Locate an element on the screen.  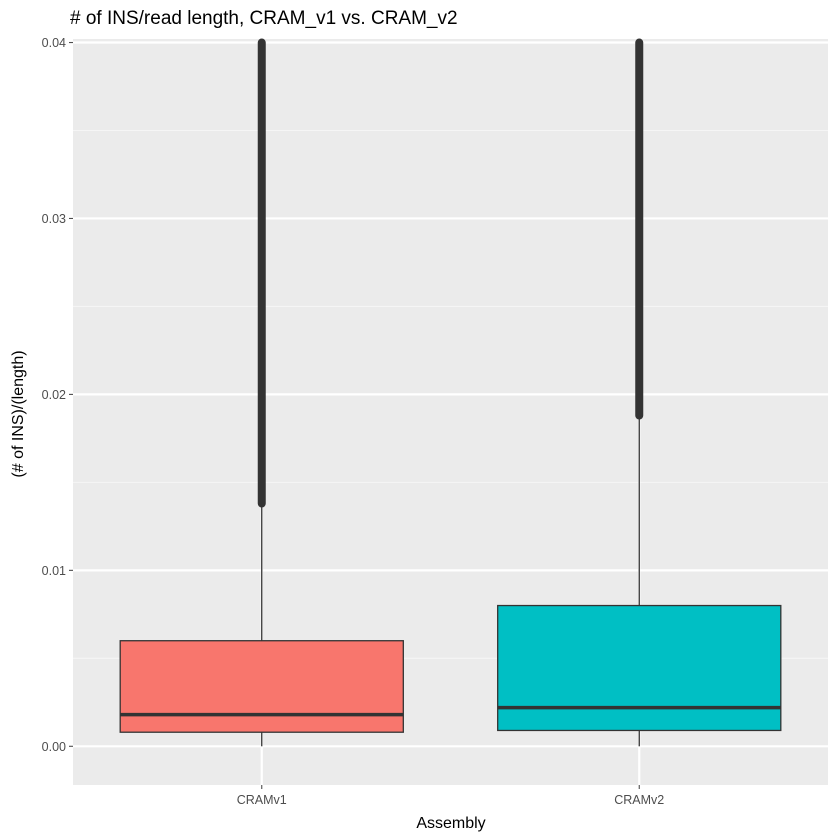
x-axis: CRAMv1 CRAMv2 is located at coordinates (450, 796).